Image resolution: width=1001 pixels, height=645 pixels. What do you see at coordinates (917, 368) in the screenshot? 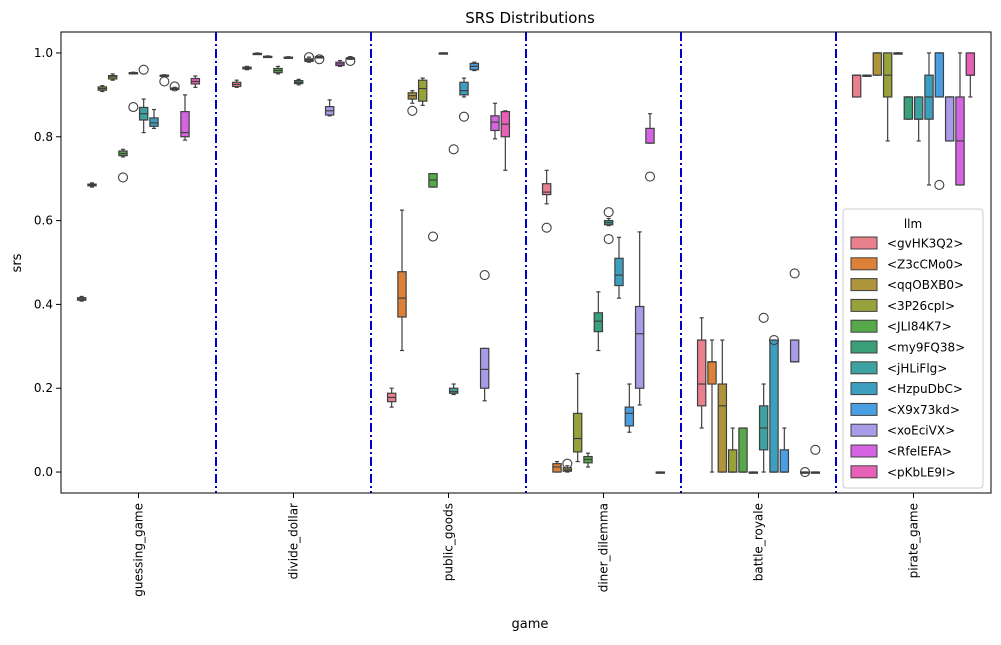
I see `legend-entry: <jHLiFlg>` at bounding box center [917, 368].